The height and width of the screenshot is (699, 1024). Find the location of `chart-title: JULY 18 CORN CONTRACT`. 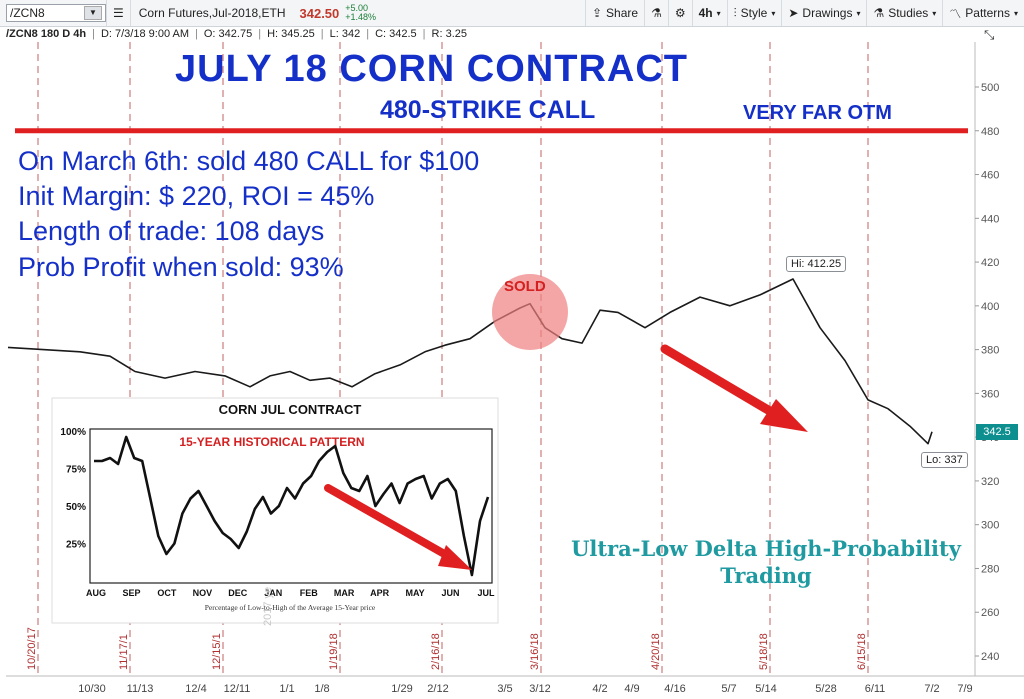

chart-title: JULY 18 CORN CONTRACT is located at coordinates (431, 69).